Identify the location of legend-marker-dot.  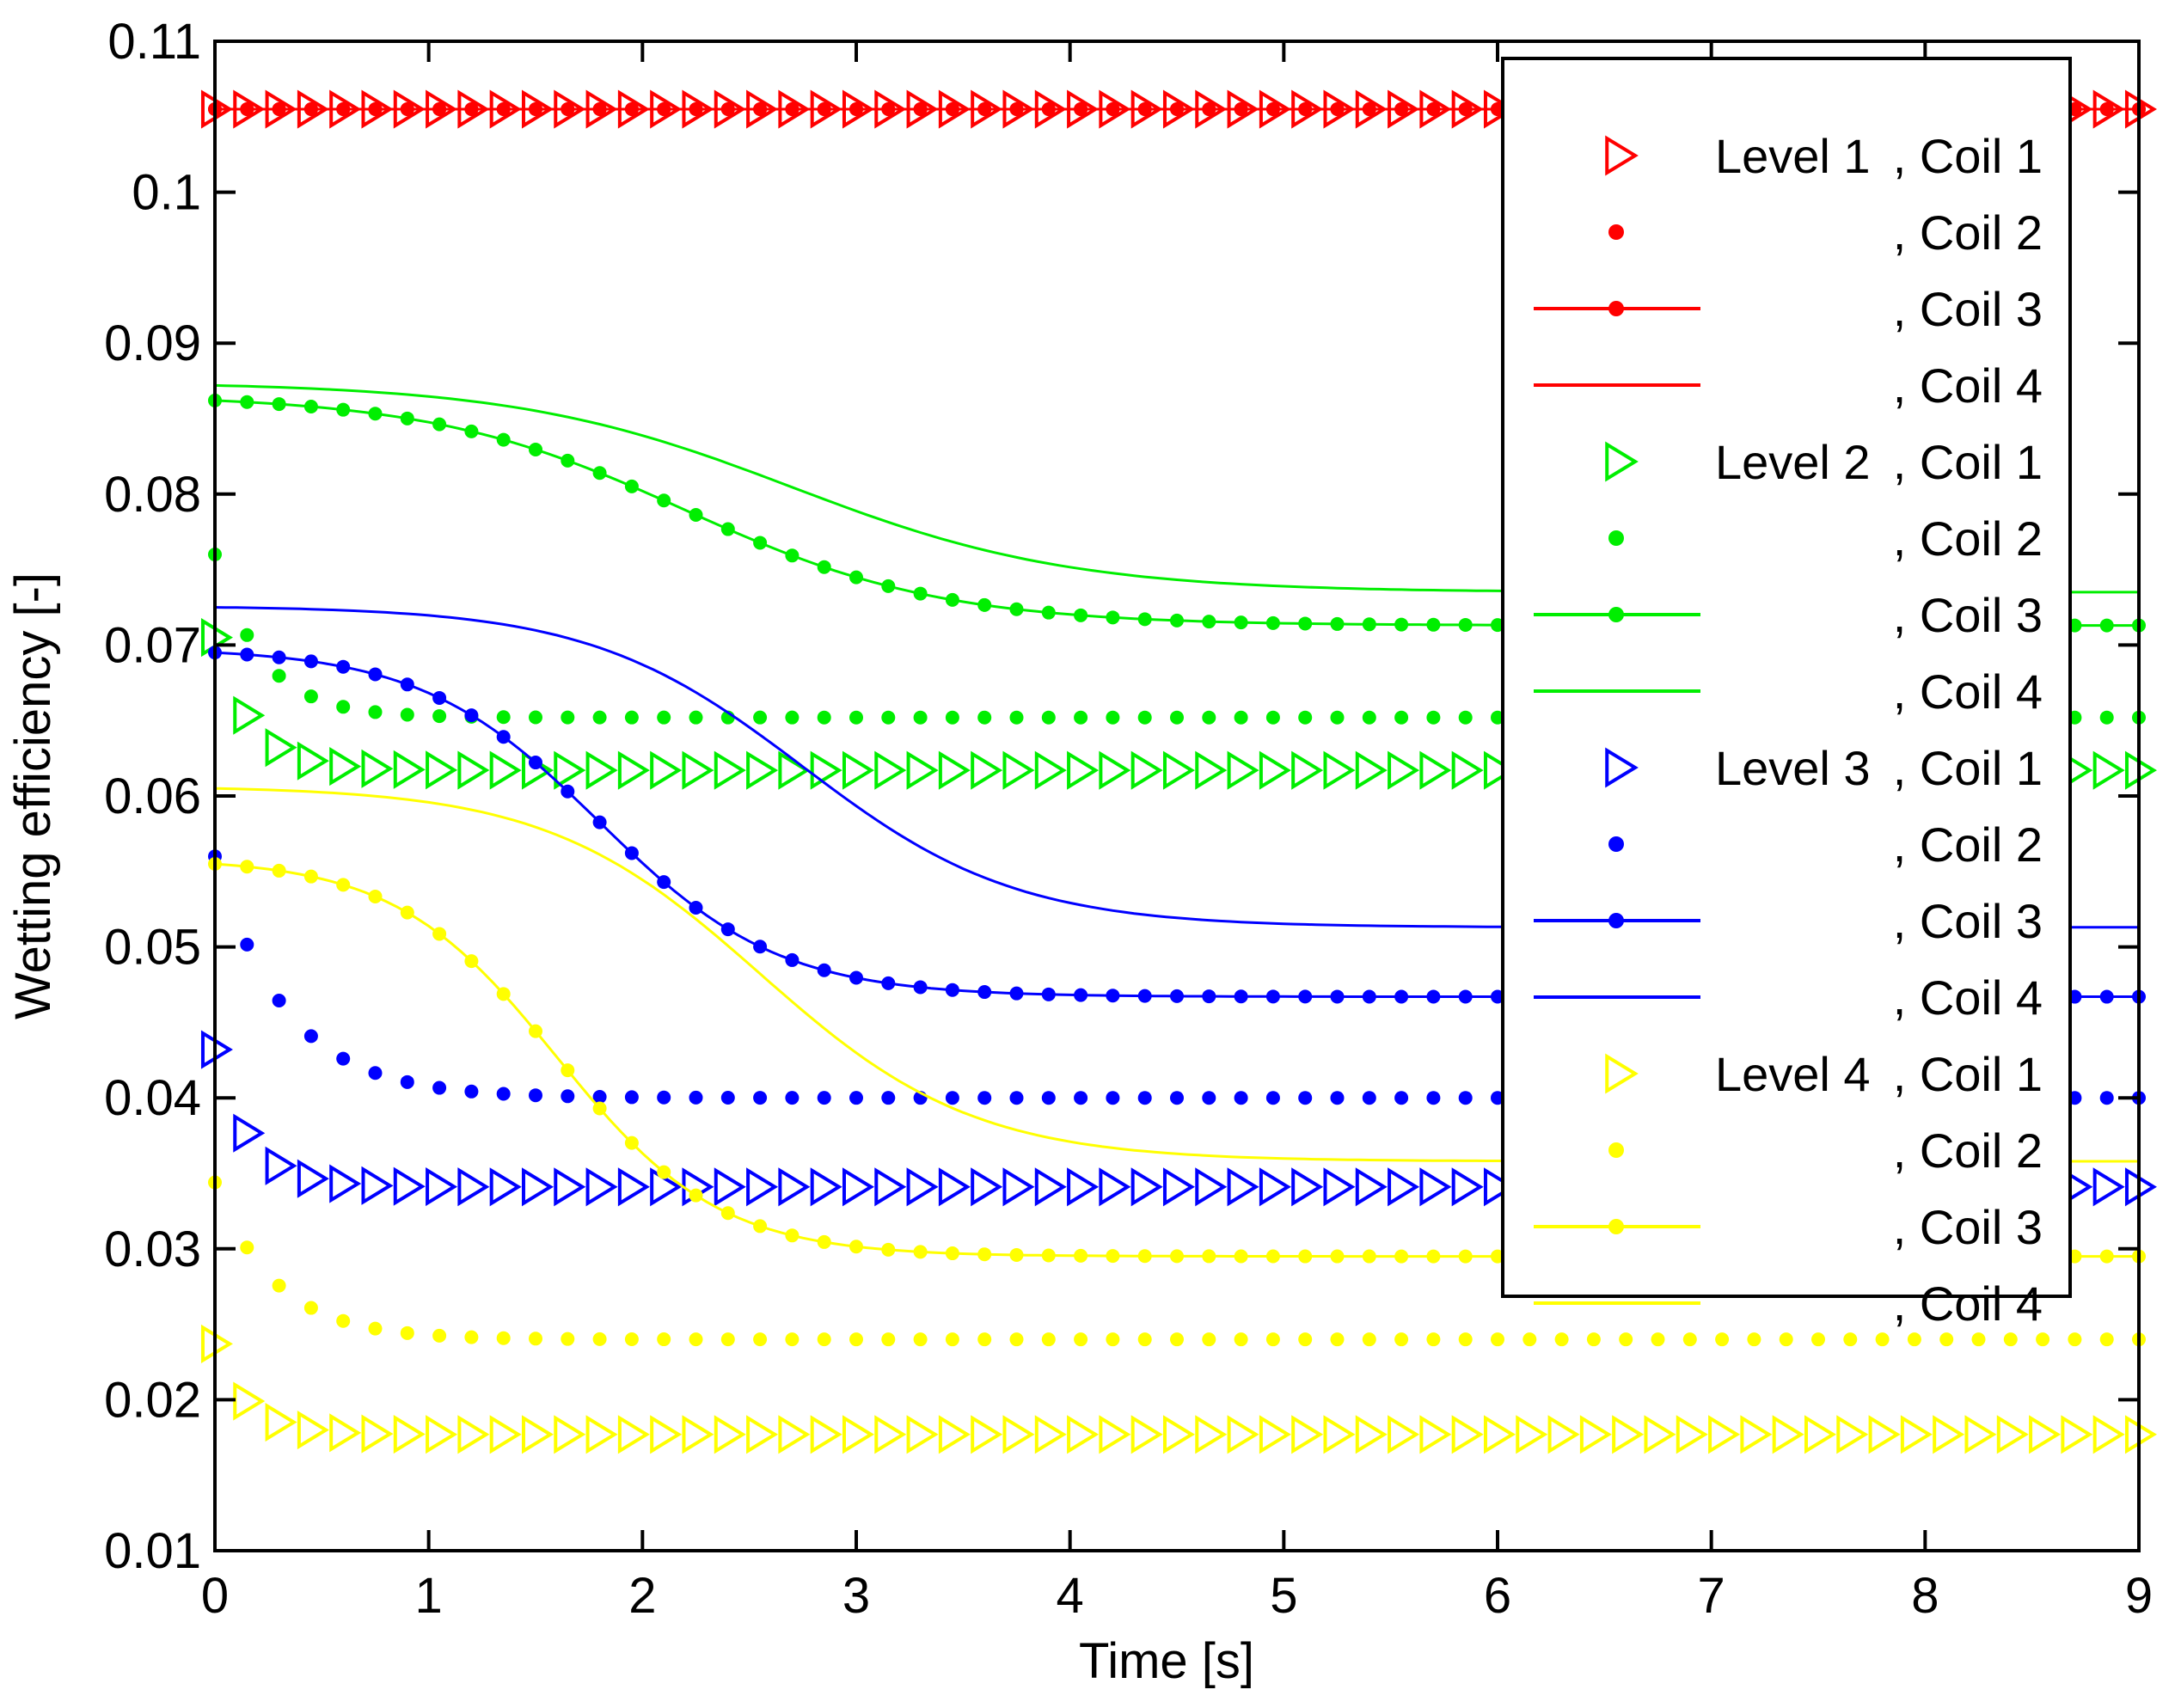
(1616, 844).